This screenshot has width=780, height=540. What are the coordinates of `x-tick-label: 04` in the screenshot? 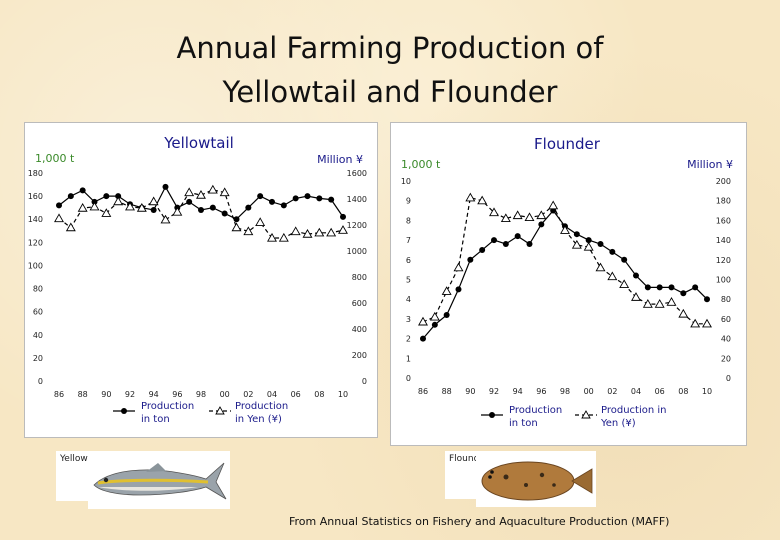 It's located at (272, 394).